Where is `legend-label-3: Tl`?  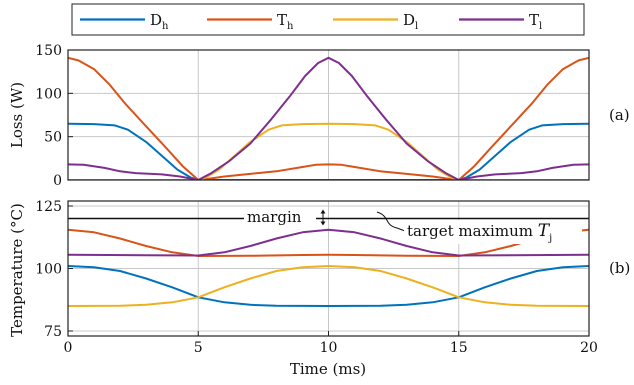 legend-label-3: Tl is located at coordinates (535, 21).